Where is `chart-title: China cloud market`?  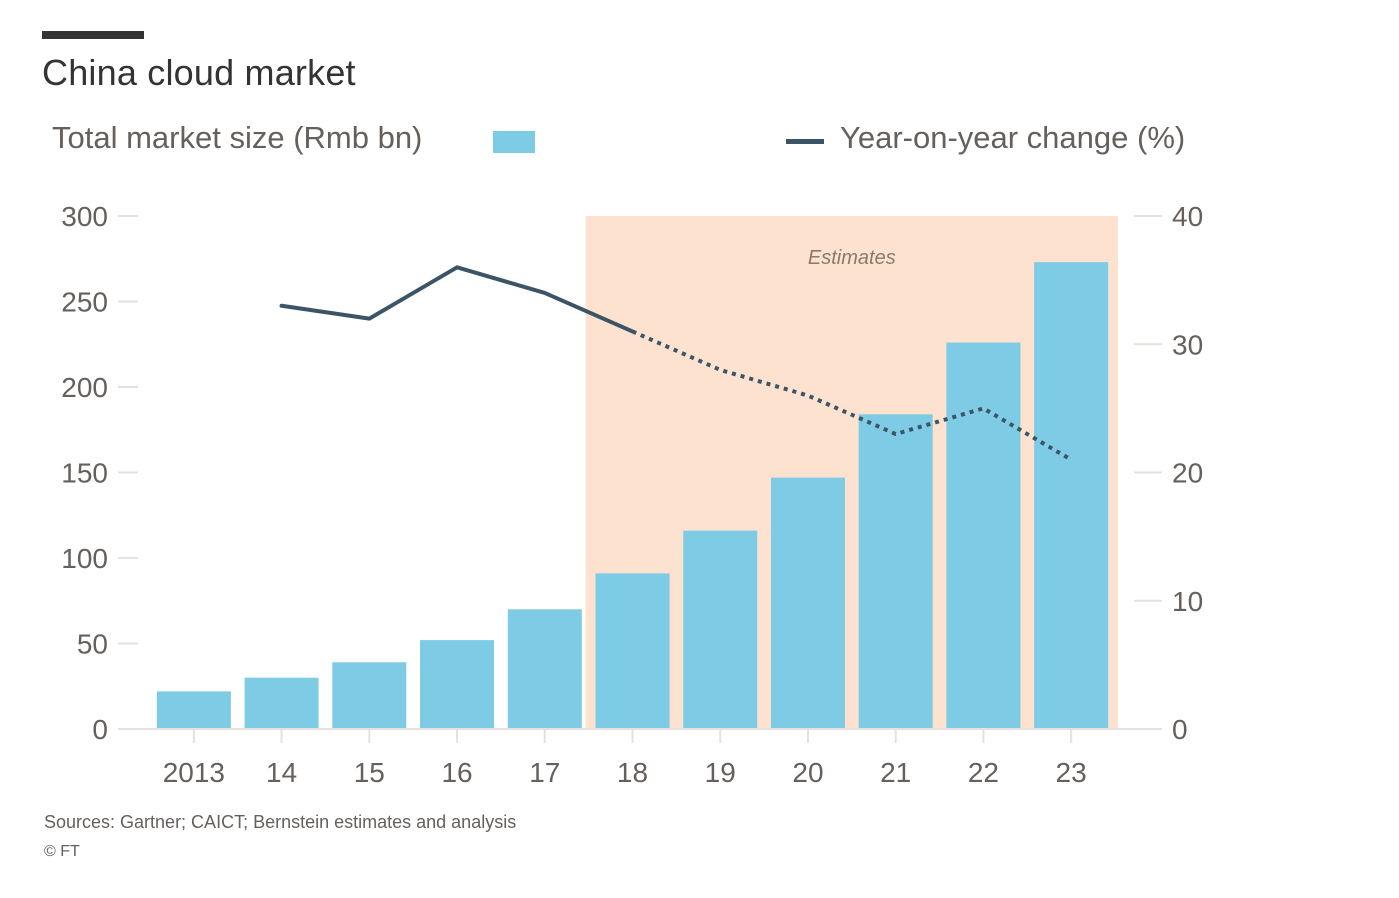 chart-title: China cloud market is located at coordinates (199, 72).